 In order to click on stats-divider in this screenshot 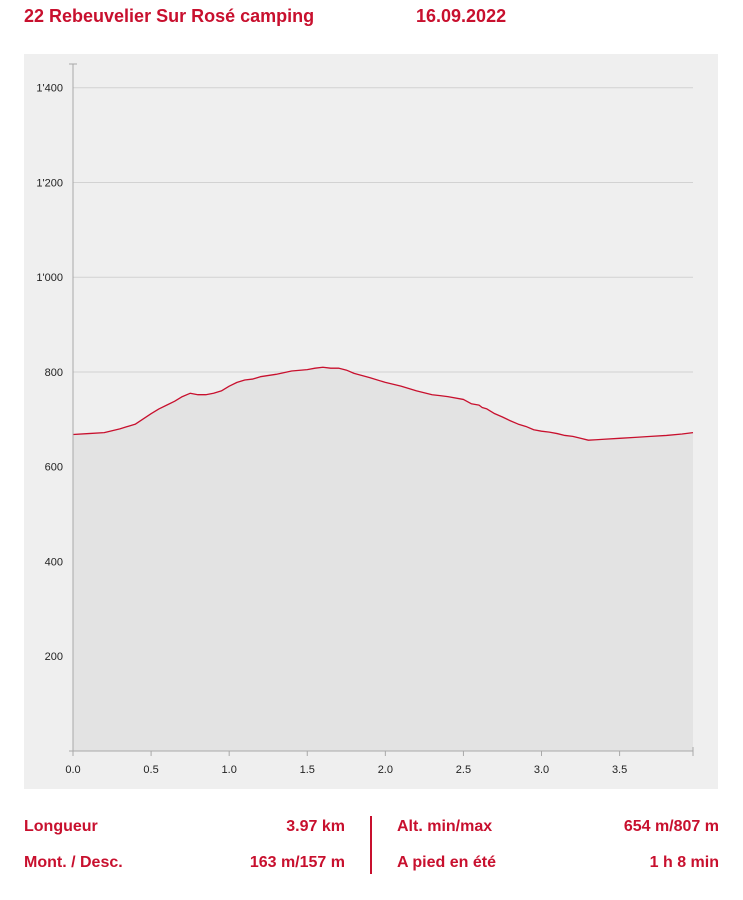, I will do `click(371, 845)`.